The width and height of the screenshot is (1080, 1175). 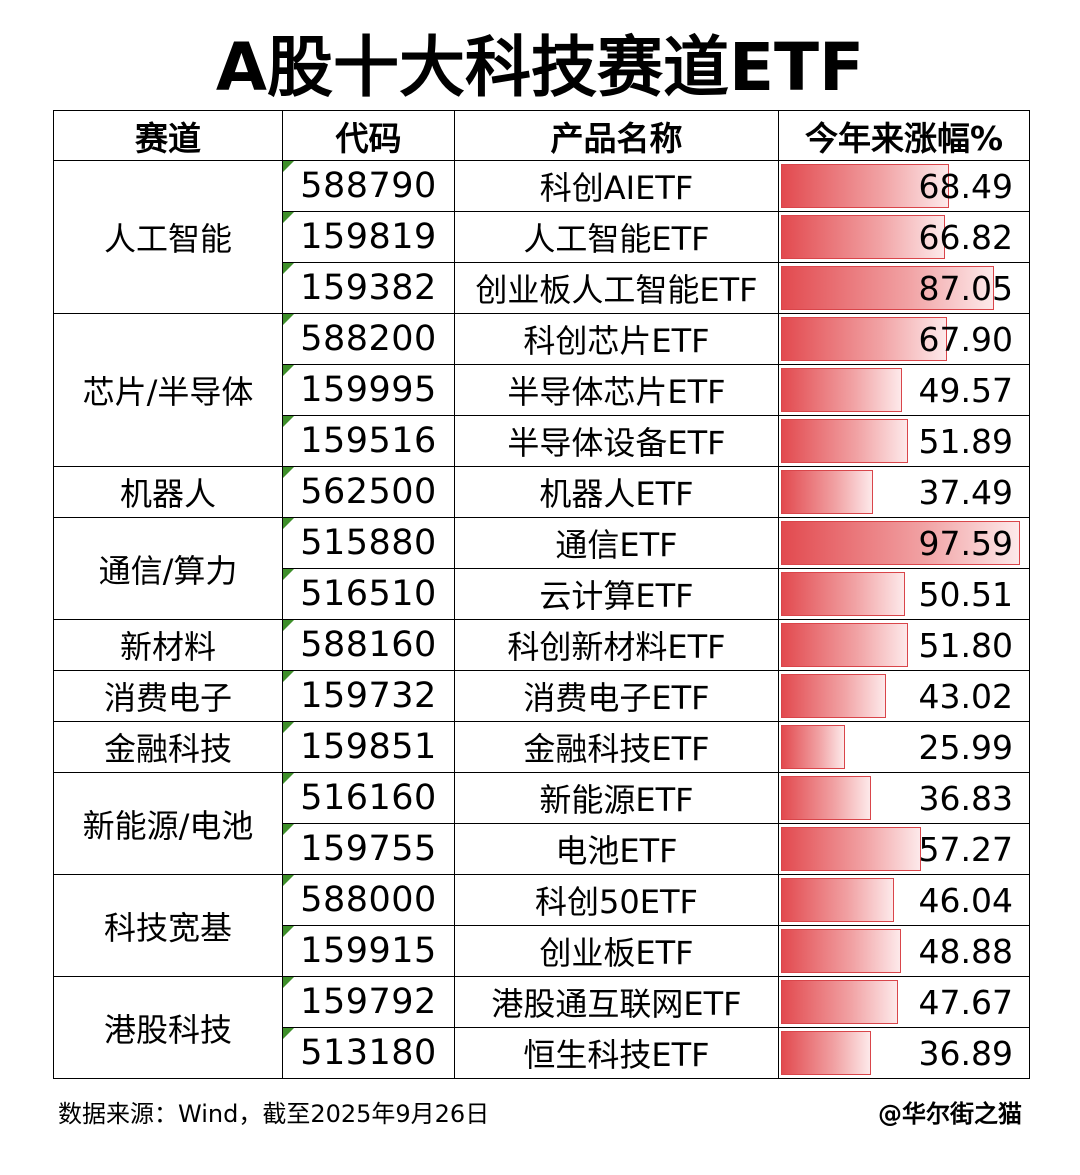 I want to click on table-row: 科技宽基 588000 科创50ETF 46.04, so click(x=541, y=925).